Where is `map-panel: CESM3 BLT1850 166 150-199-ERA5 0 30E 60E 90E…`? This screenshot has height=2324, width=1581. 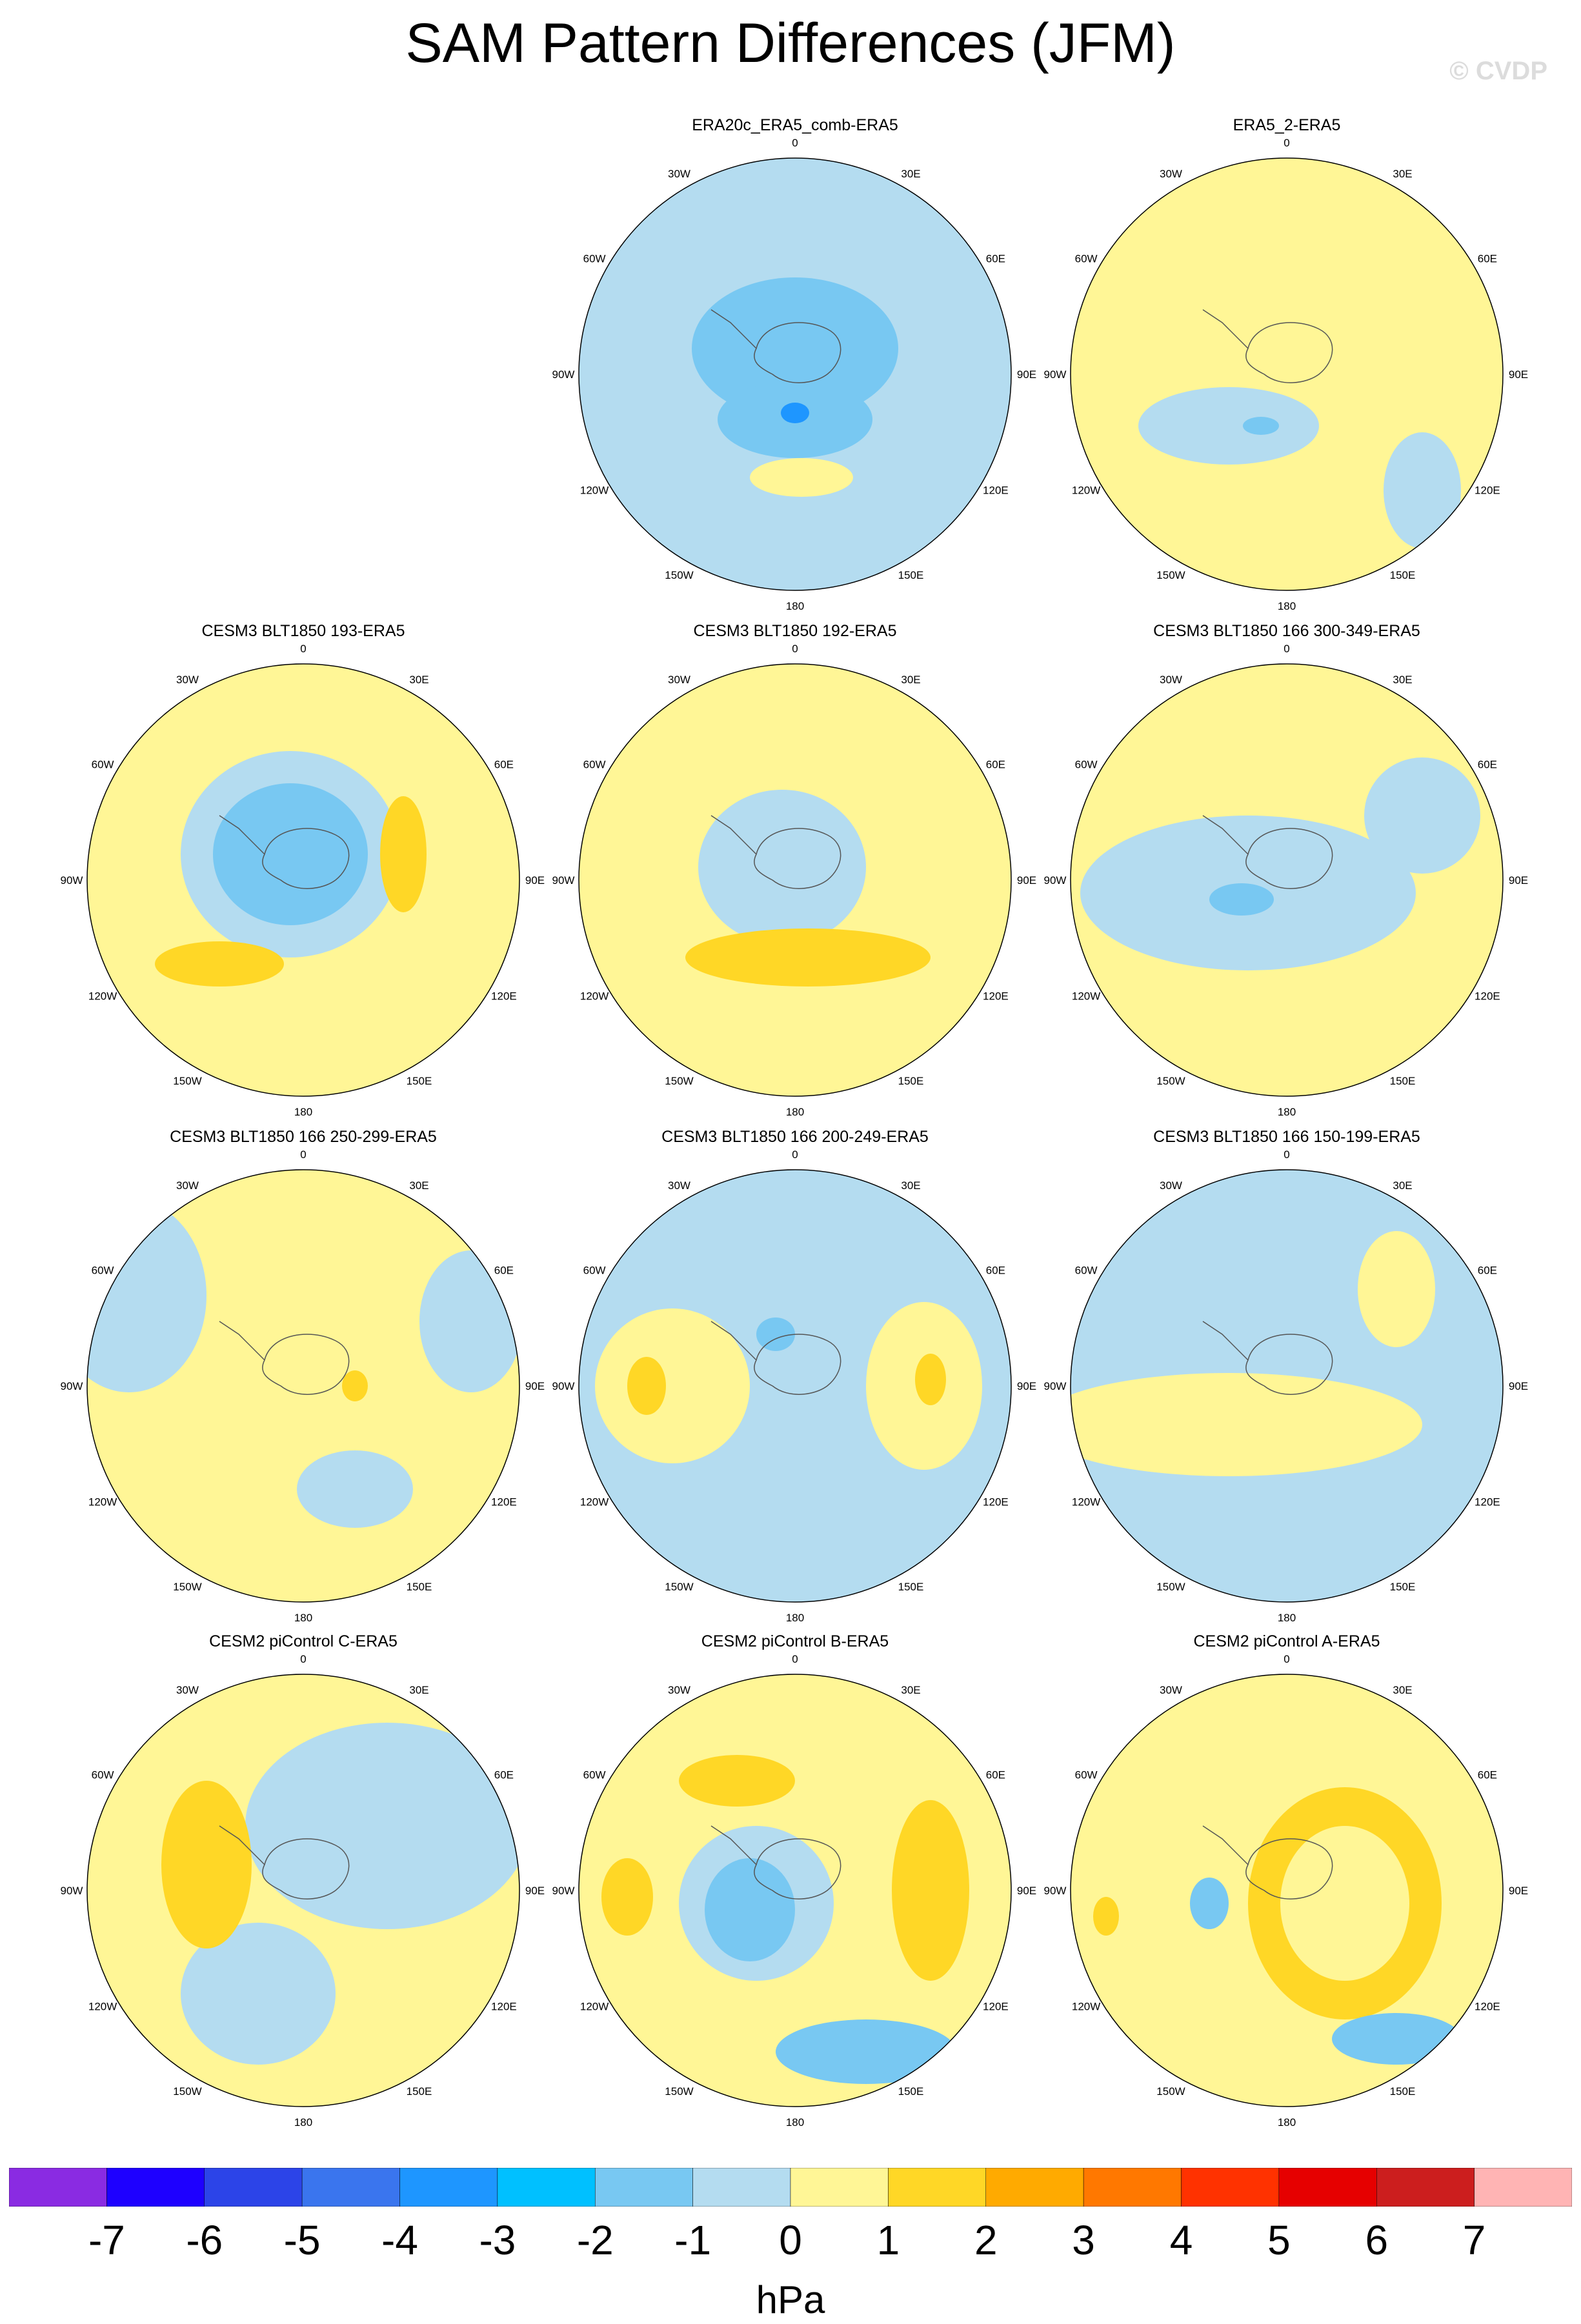 map-panel: CESM3 BLT1850 166 150-199-ERA5 0 30E 60E 90E… is located at coordinates (1286, 1383).